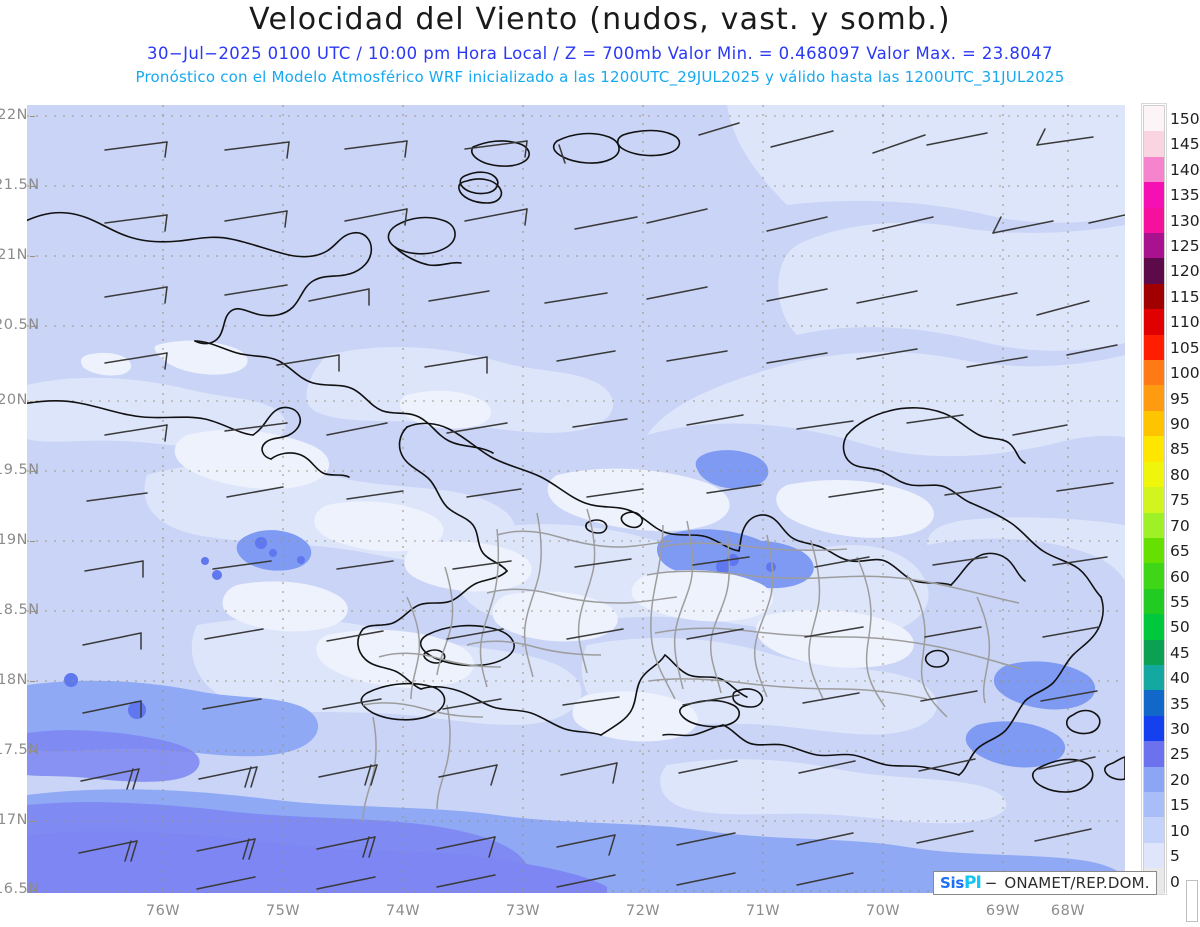 The height and width of the screenshot is (927, 1200). I want to click on colorbar-tick-label: 15, so click(1180, 805).